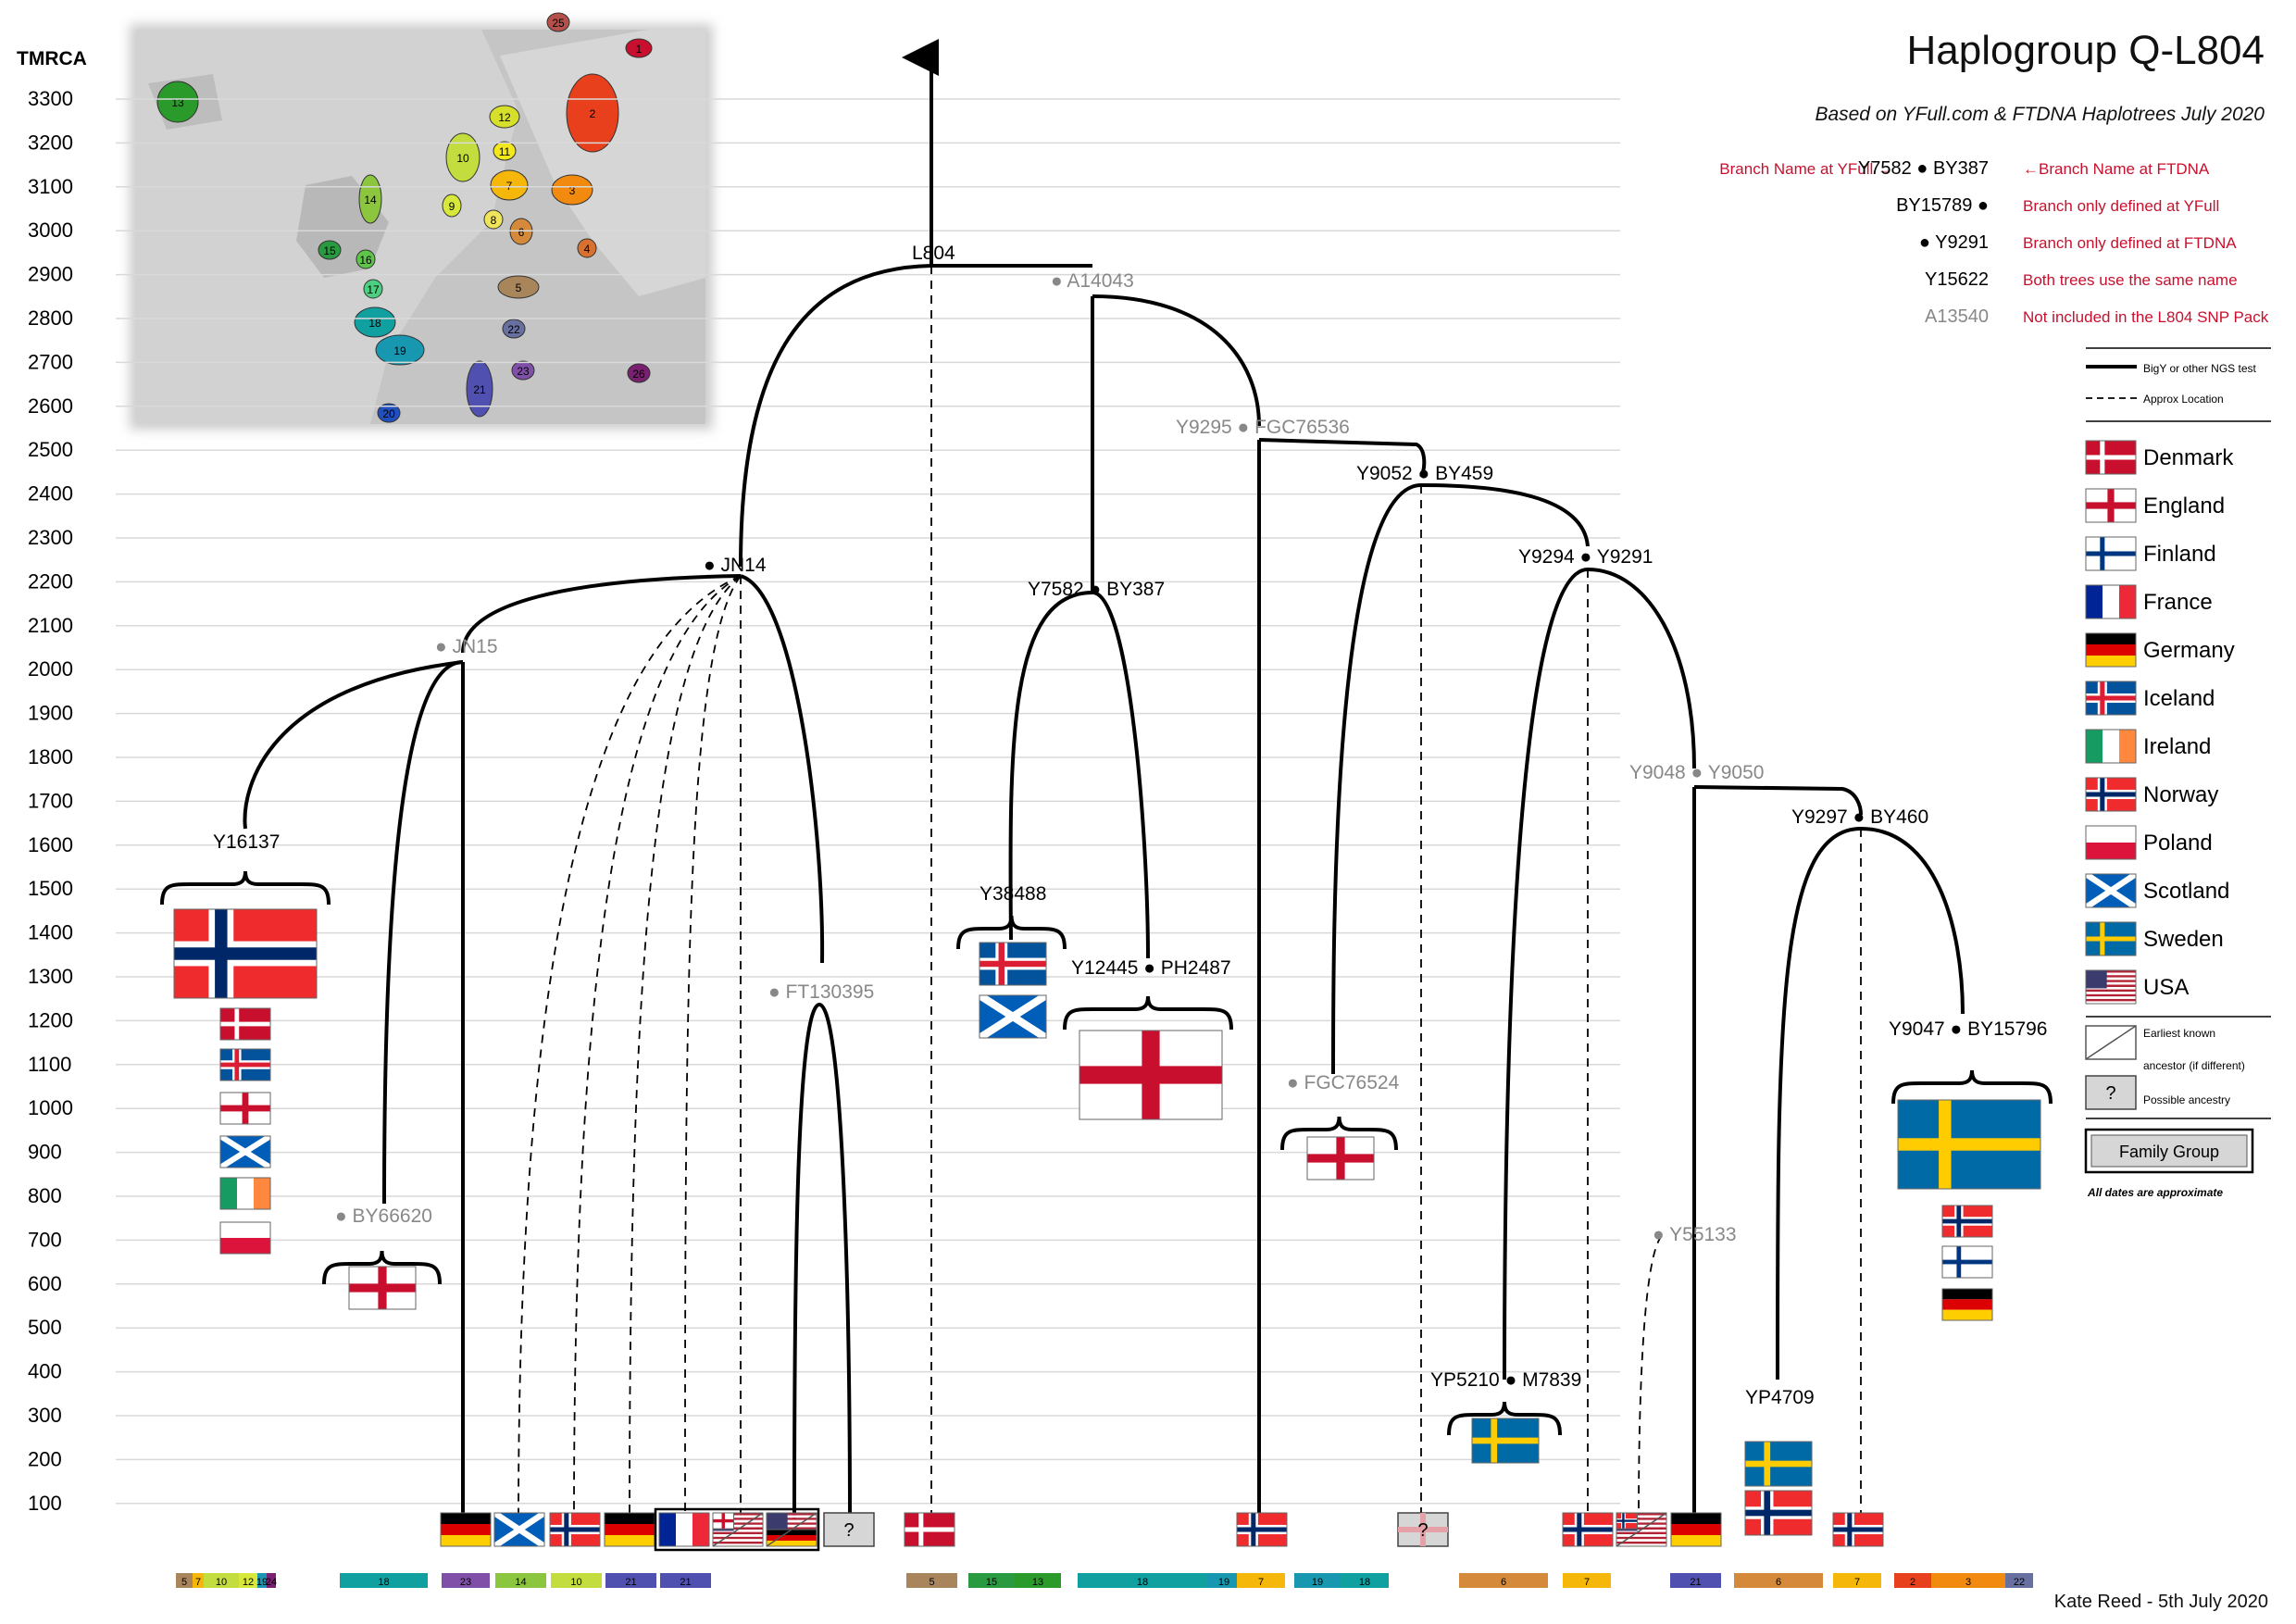  What do you see at coordinates (509, 186) in the screenshot?
I see `map-region-label: 7` at bounding box center [509, 186].